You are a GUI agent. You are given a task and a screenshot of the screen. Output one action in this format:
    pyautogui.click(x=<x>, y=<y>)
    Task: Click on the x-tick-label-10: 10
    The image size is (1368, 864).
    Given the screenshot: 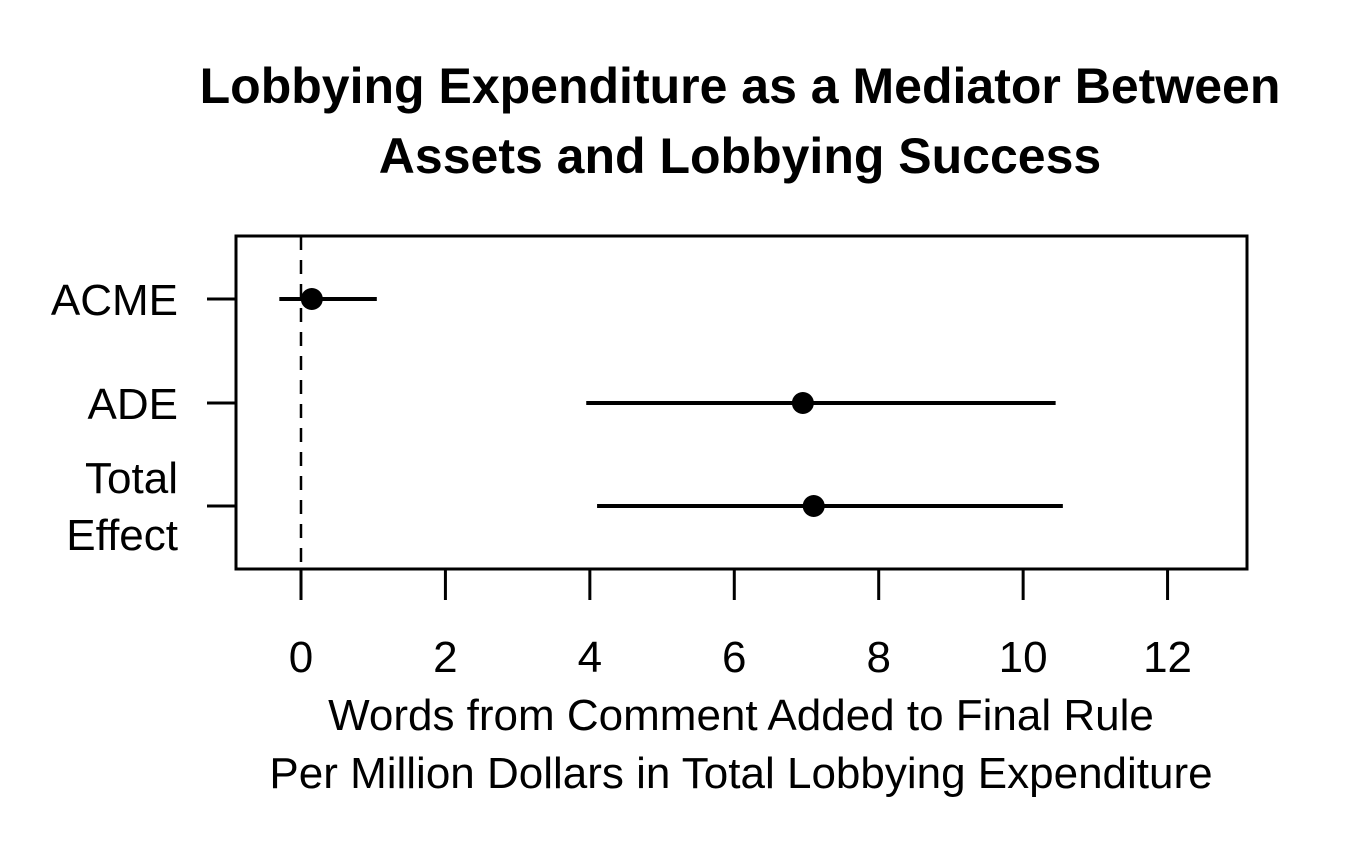 What is the action you would take?
    pyautogui.click(x=1023, y=657)
    